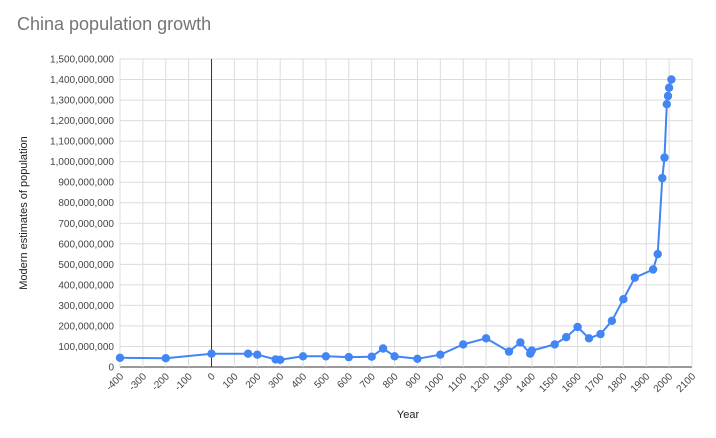 The image size is (716, 438). I want to click on y-tick-label: 700,000,000, so click(86, 224).